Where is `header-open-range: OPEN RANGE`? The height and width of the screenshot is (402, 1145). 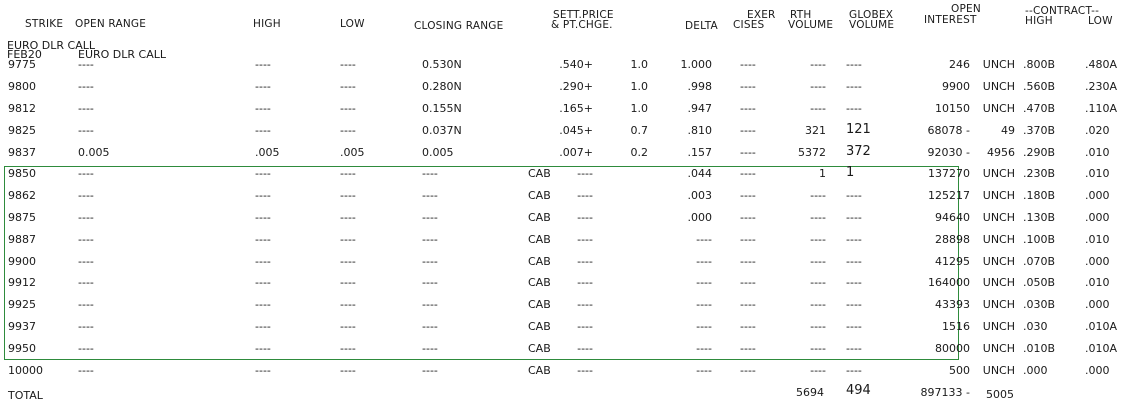 header-open-range: OPEN RANGE is located at coordinates (111, 24).